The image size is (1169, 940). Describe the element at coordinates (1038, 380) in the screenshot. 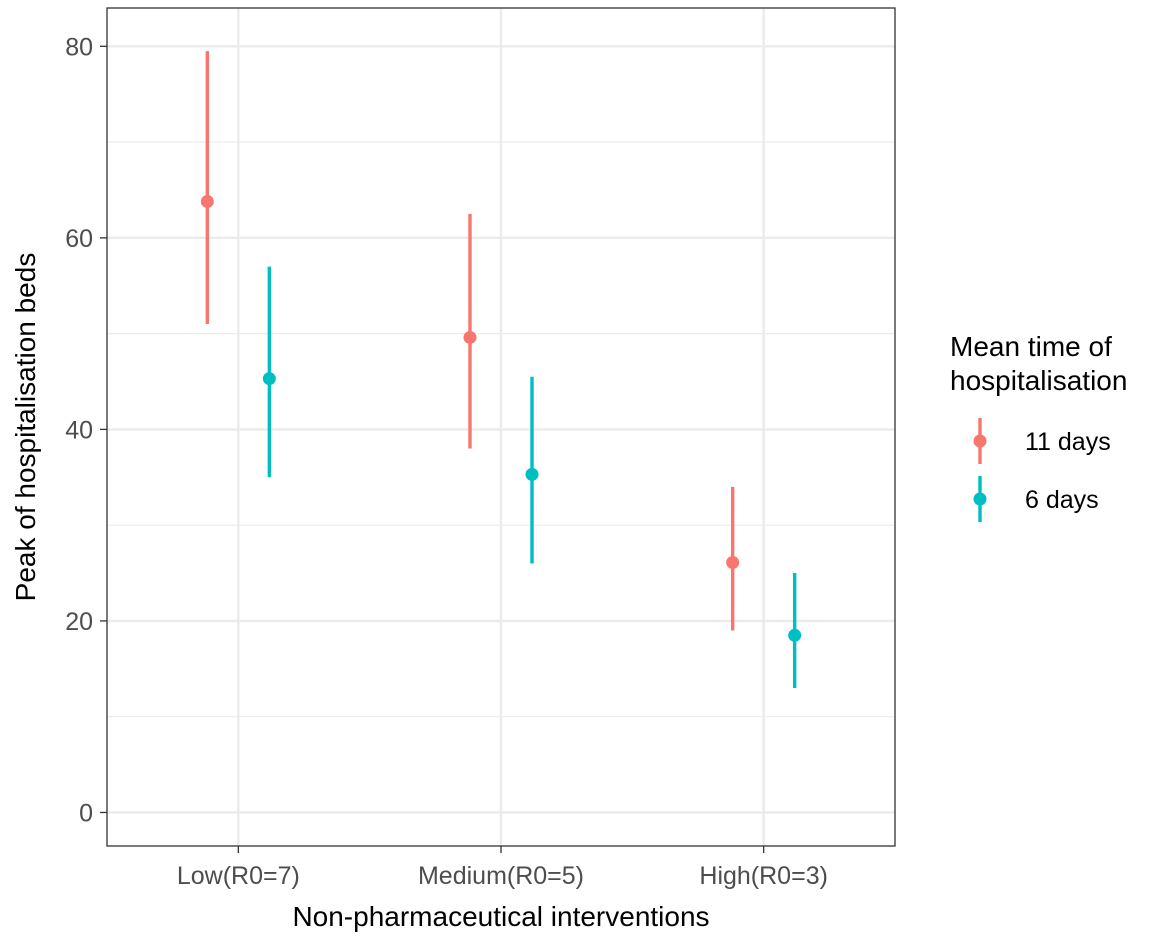

I see `legend-title-line-2: hospitalisation` at that location.